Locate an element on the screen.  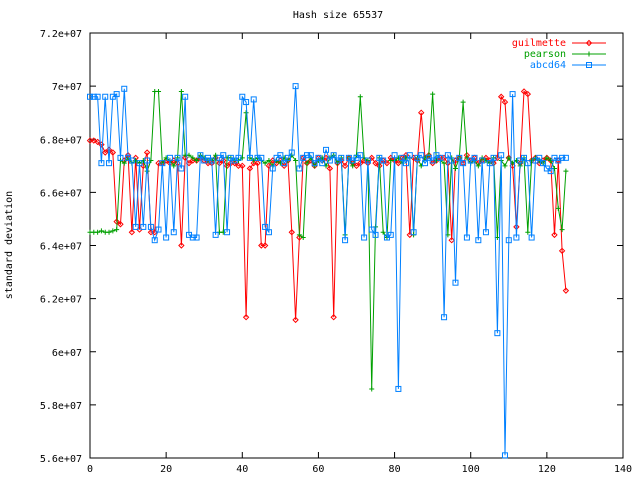
y-tick-label: 6.4e+07 is located at coordinates (61, 247).